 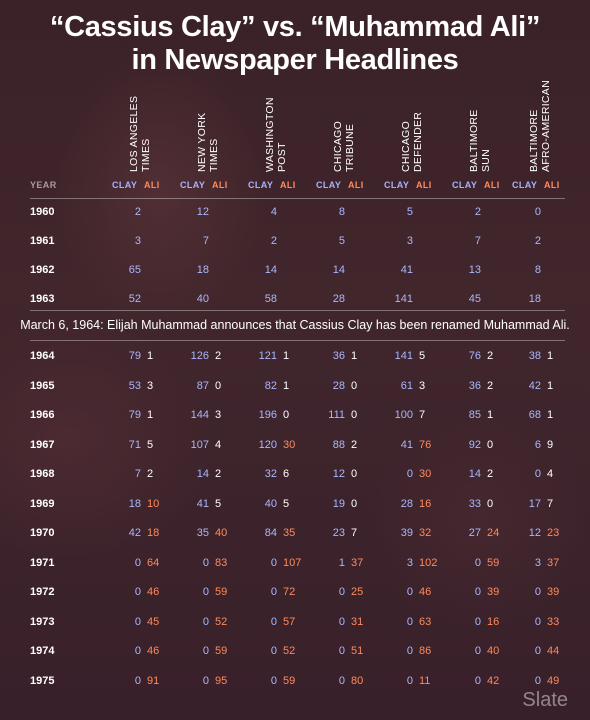 What do you see at coordinates (338, 385) in the screenshot?
I see `clay-count: 28` at bounding box center [338, 385].